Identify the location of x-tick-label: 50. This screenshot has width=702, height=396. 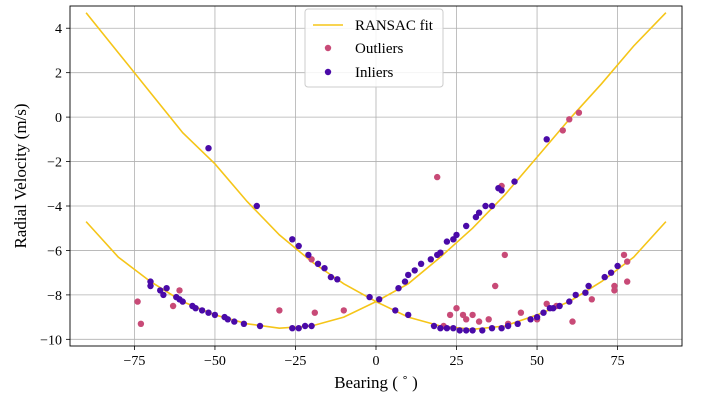
(537, 361).